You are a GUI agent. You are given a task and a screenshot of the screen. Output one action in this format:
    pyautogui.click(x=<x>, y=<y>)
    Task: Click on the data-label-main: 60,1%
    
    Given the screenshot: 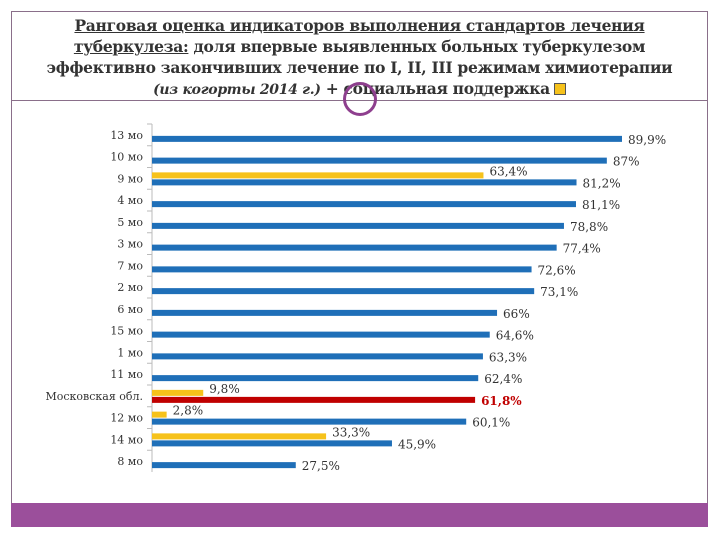 What is the action you would take?
    pyautogui.click(x=491, y=423)
    